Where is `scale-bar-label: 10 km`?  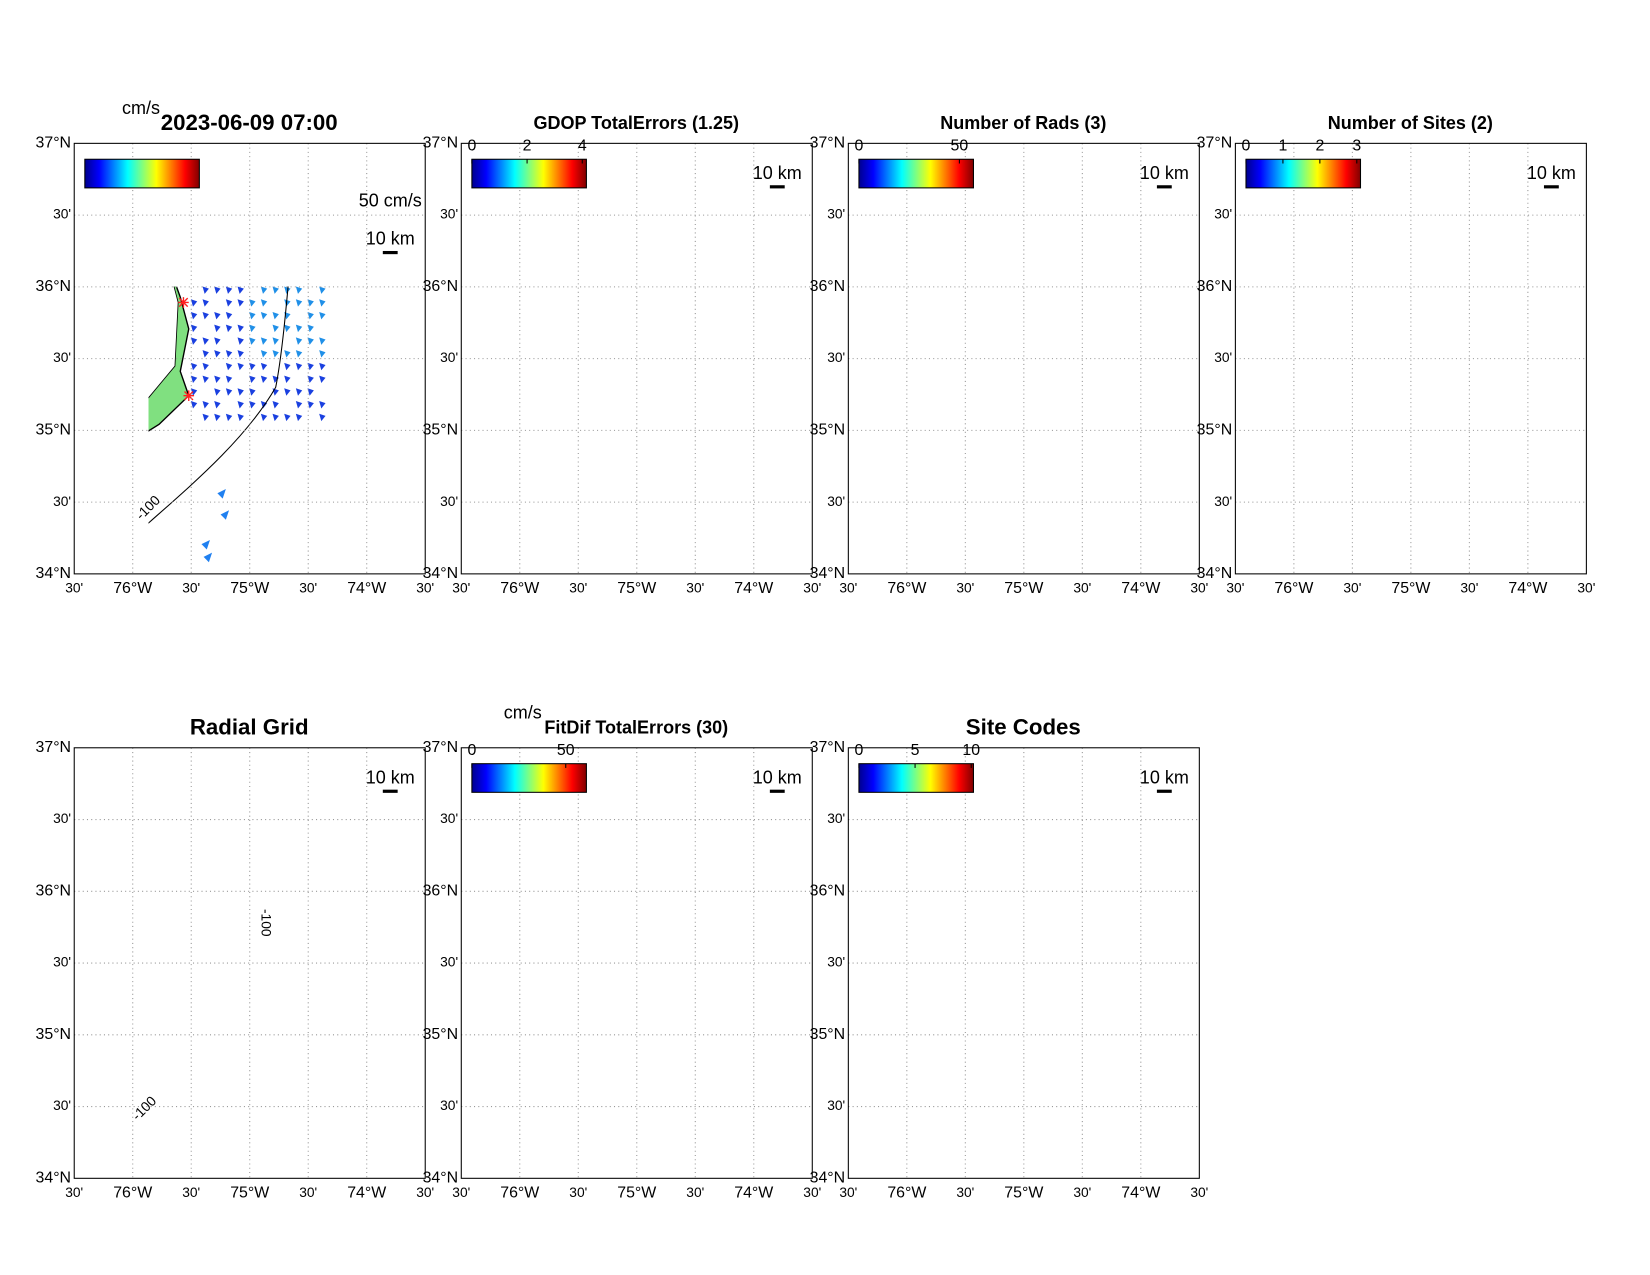 scale-bar-label: 10 km is located at coordinates (777, 777).